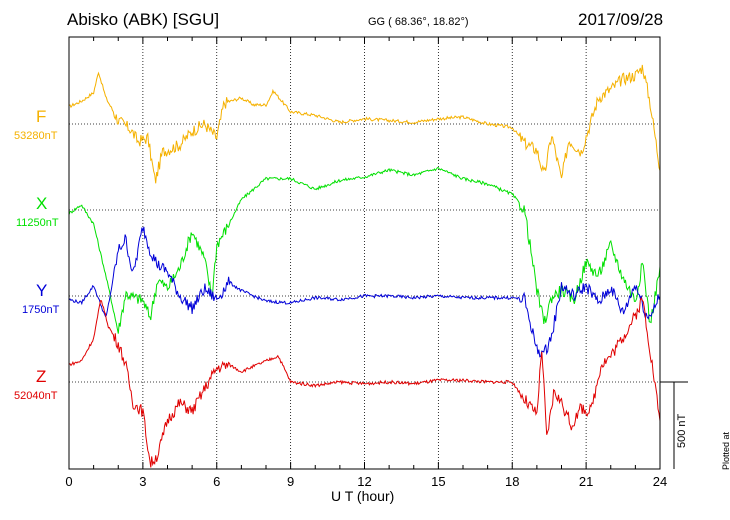  Describe the element at coordinates (68, 481) in the screenshot. I see `x-tick-label: 0` at that location.